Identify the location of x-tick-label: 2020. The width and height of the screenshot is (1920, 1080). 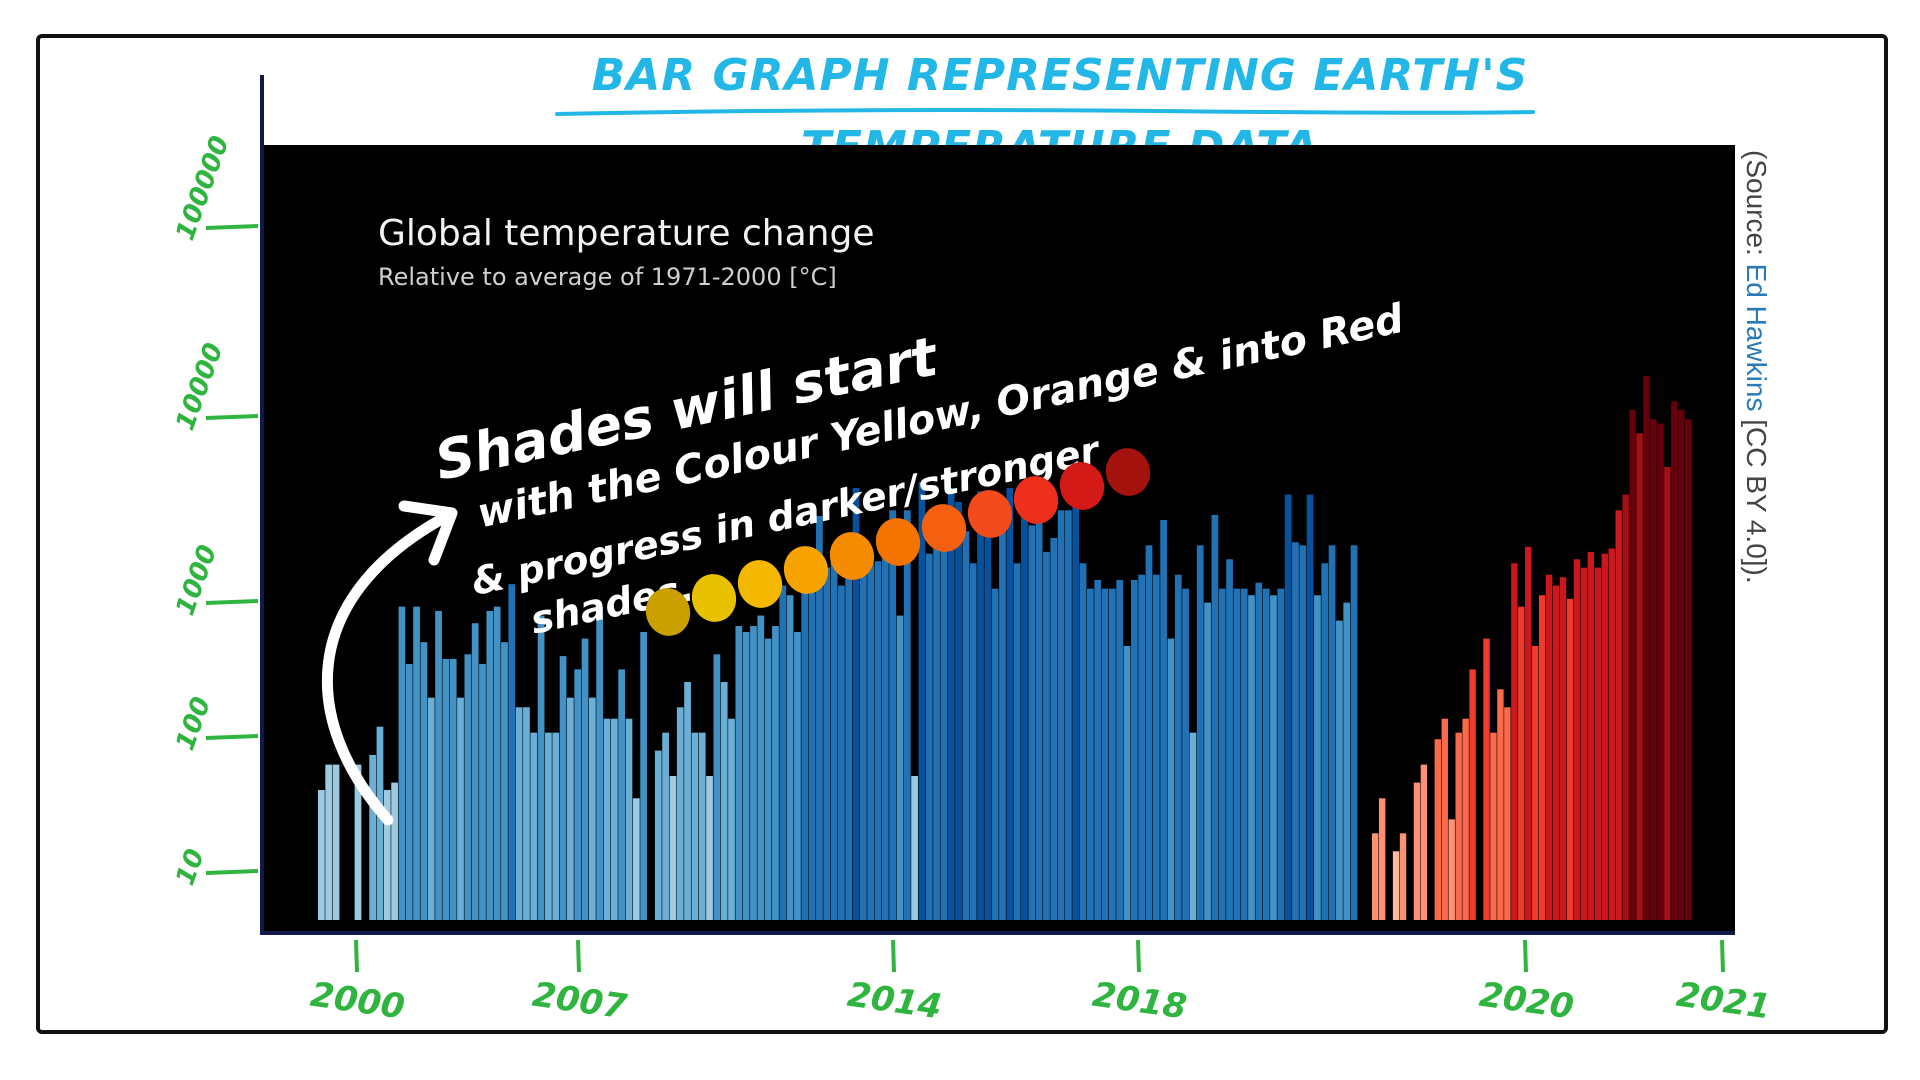
(1526, 1001).